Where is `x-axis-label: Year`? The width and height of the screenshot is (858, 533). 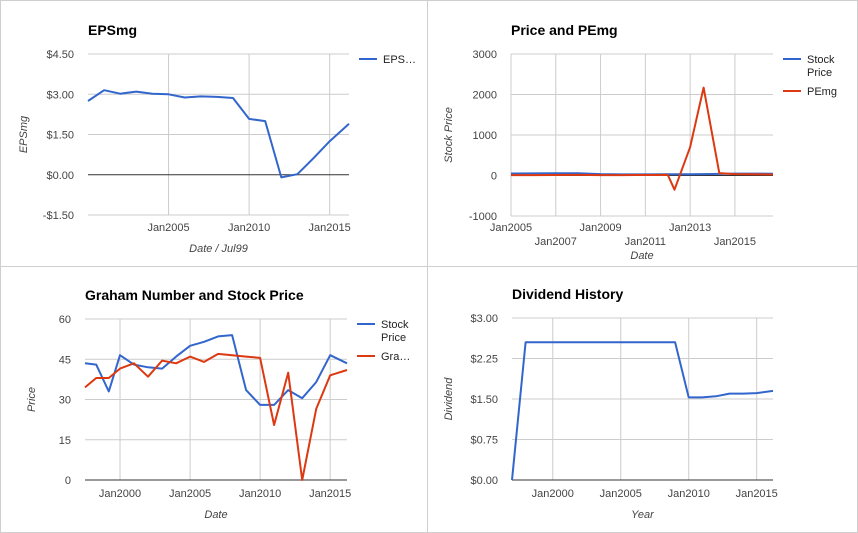 x-axis-label: Year is located at coordinates (643, 515).